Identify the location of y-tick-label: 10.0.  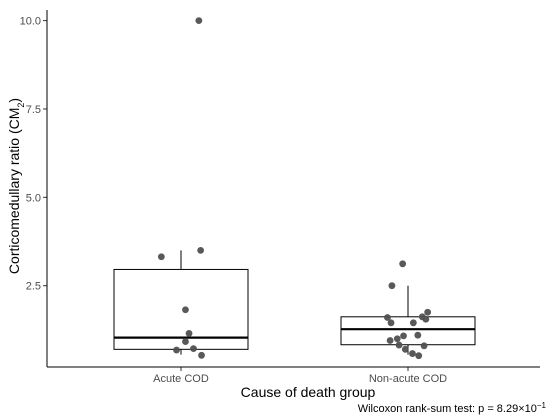
(30, 22).